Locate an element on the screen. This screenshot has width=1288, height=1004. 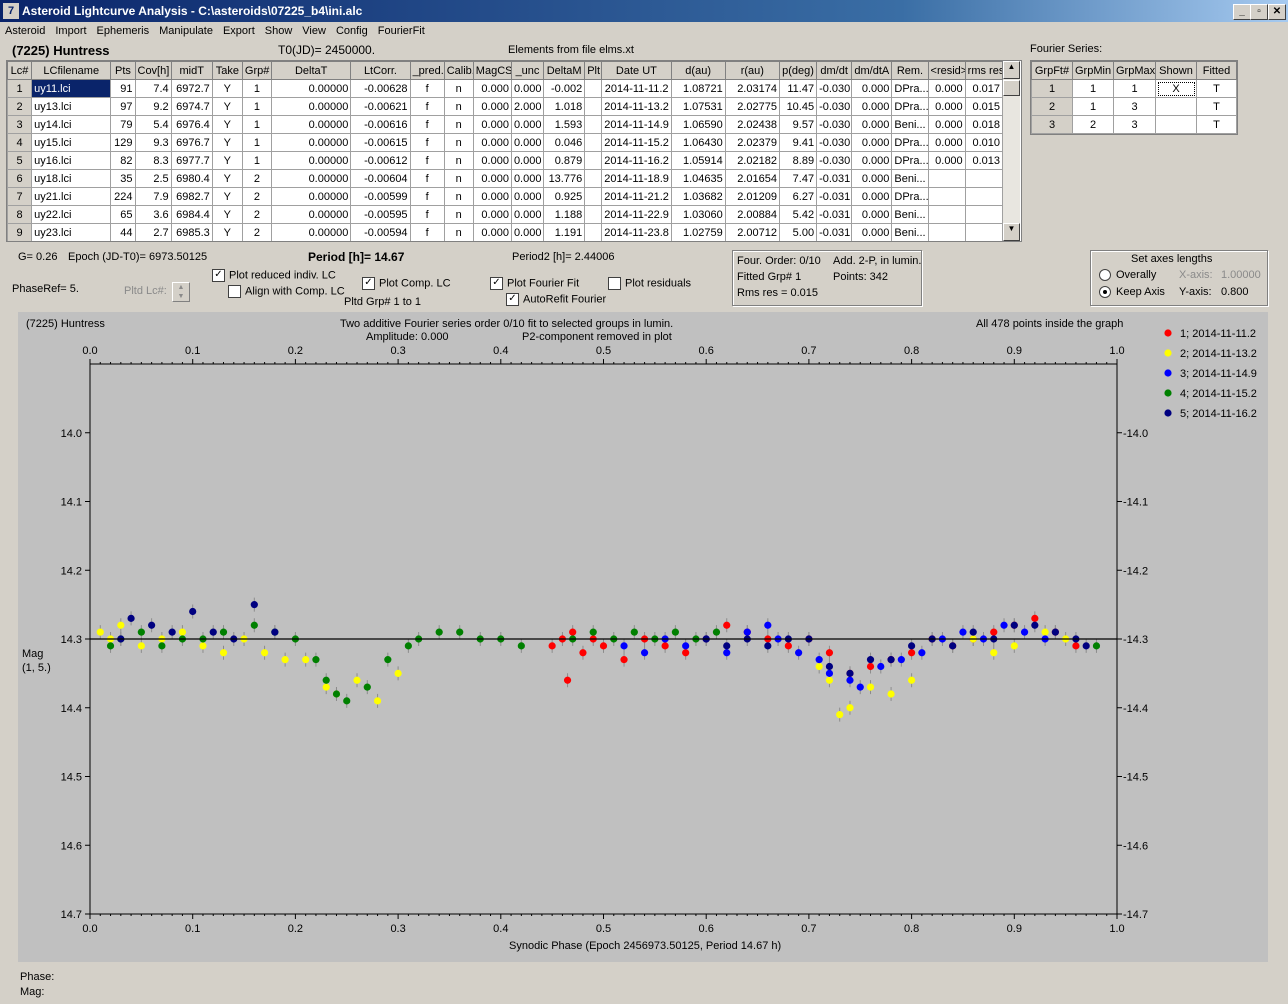
table-cell: -0.00628 is located at coordinates (380, 88).